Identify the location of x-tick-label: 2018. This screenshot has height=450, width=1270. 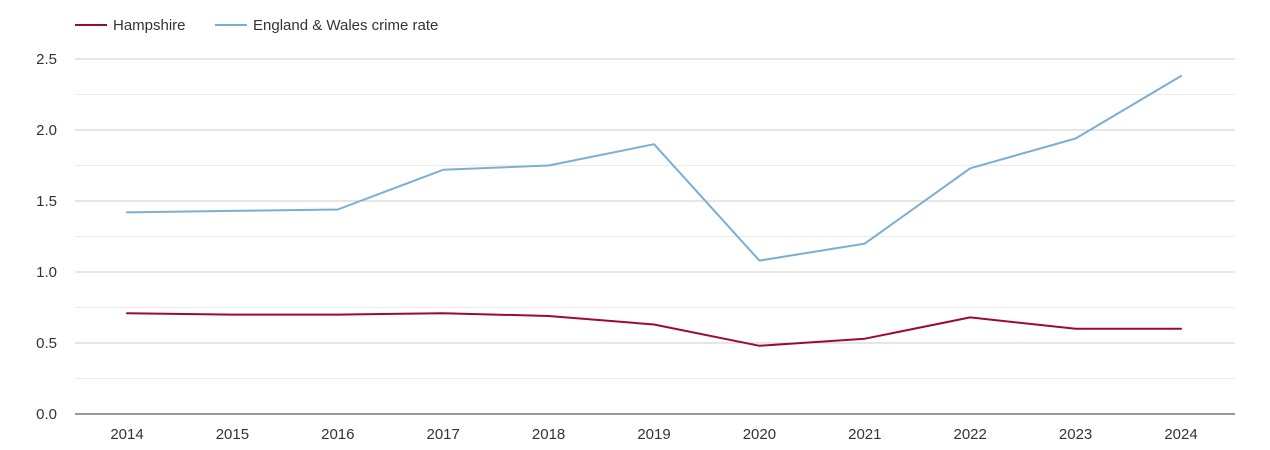
(548, 434).